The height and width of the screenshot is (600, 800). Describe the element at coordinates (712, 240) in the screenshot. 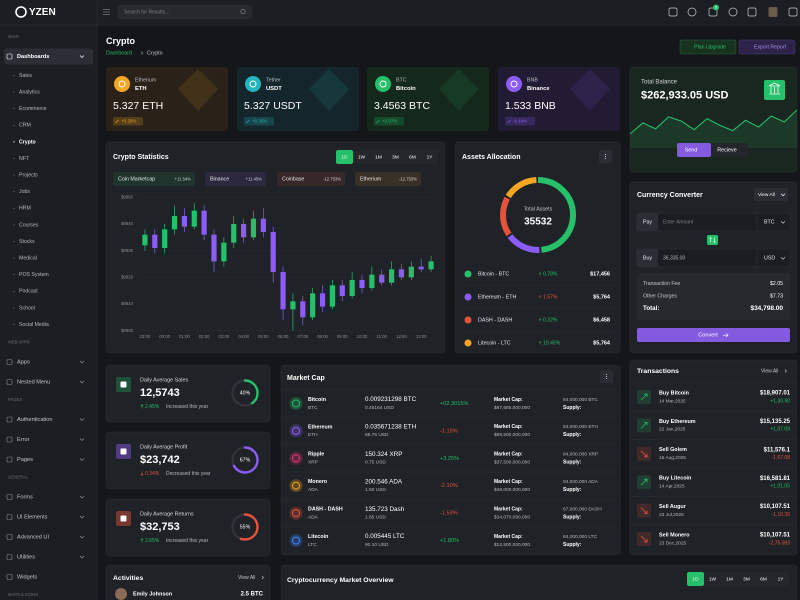

I see `swap-button` at that location.